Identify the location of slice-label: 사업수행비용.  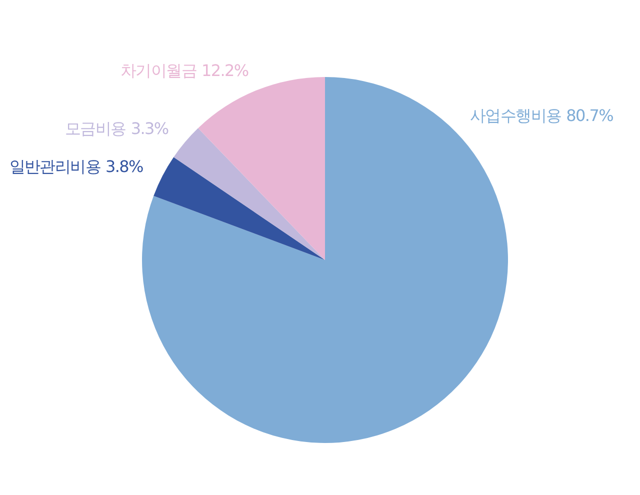
(516, 115).